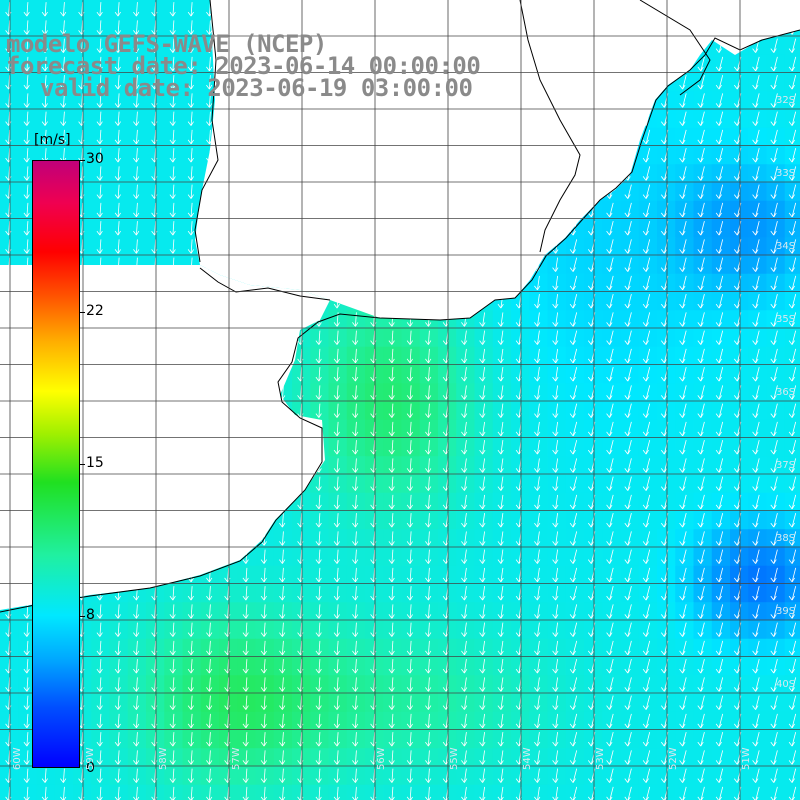  What do you see at coordinates (95, 159) in the screenshot?
I see `colorbar-tick-30: 30` at bounding box center [95, 159].